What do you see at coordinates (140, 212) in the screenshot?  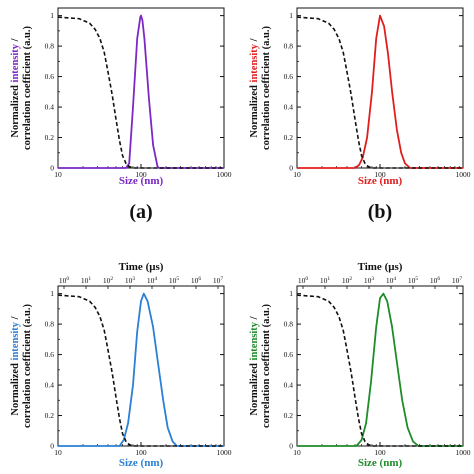 I see `panel-label: (a)` at bounding box center [140, 212].